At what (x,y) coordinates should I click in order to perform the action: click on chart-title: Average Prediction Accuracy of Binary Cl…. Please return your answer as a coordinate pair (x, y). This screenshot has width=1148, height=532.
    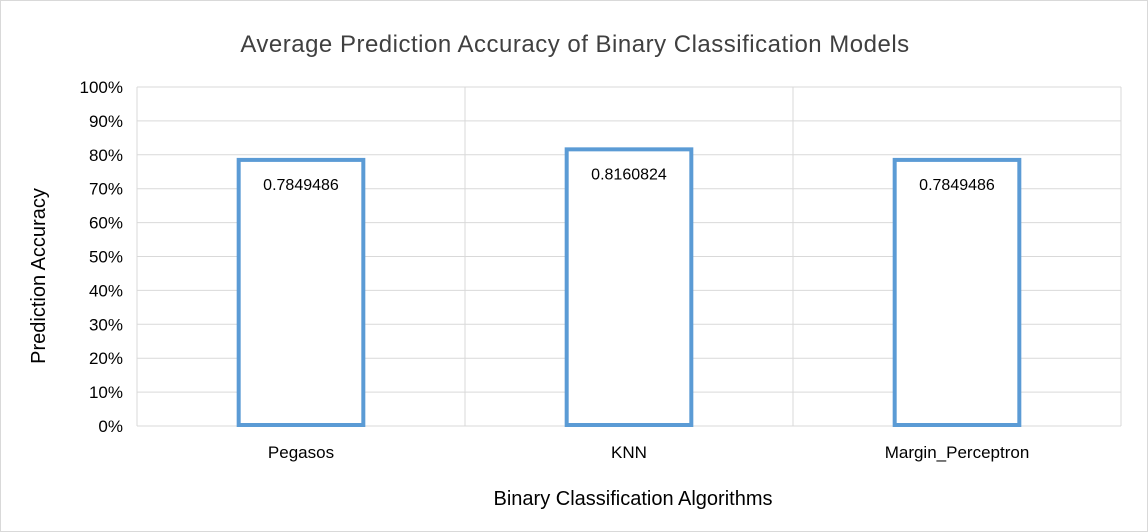
    Looking at the image, I should click on (574, 44).